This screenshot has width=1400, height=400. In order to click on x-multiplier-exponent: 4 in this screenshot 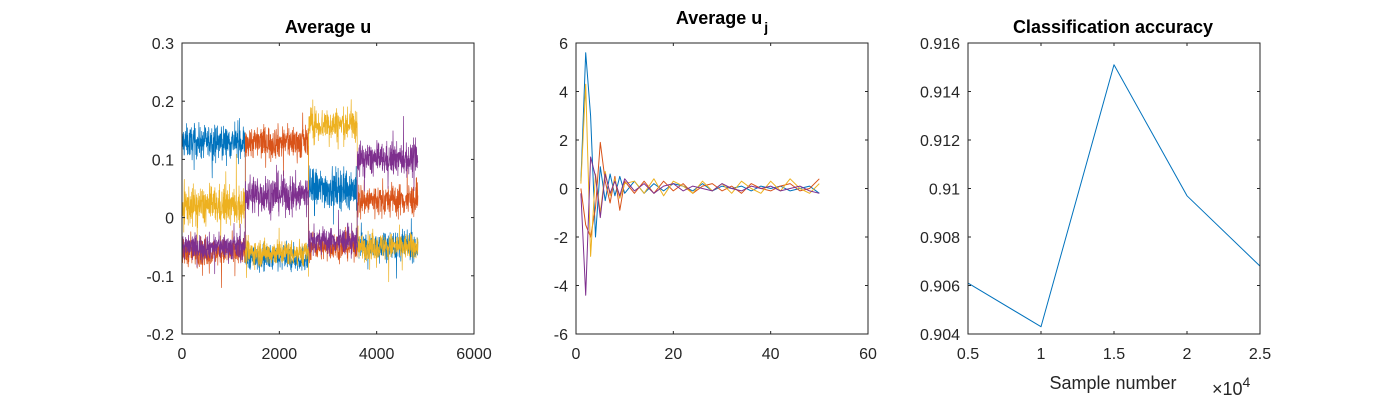, I will do `click(1247, 382)`.